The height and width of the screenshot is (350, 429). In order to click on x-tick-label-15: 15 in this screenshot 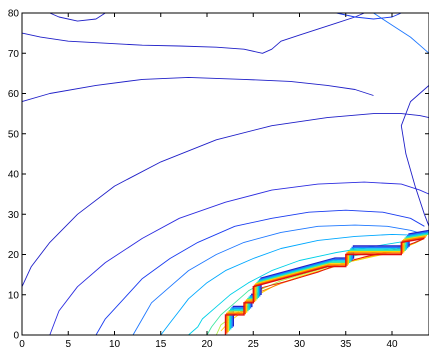, I will do `click(161, 344)`.